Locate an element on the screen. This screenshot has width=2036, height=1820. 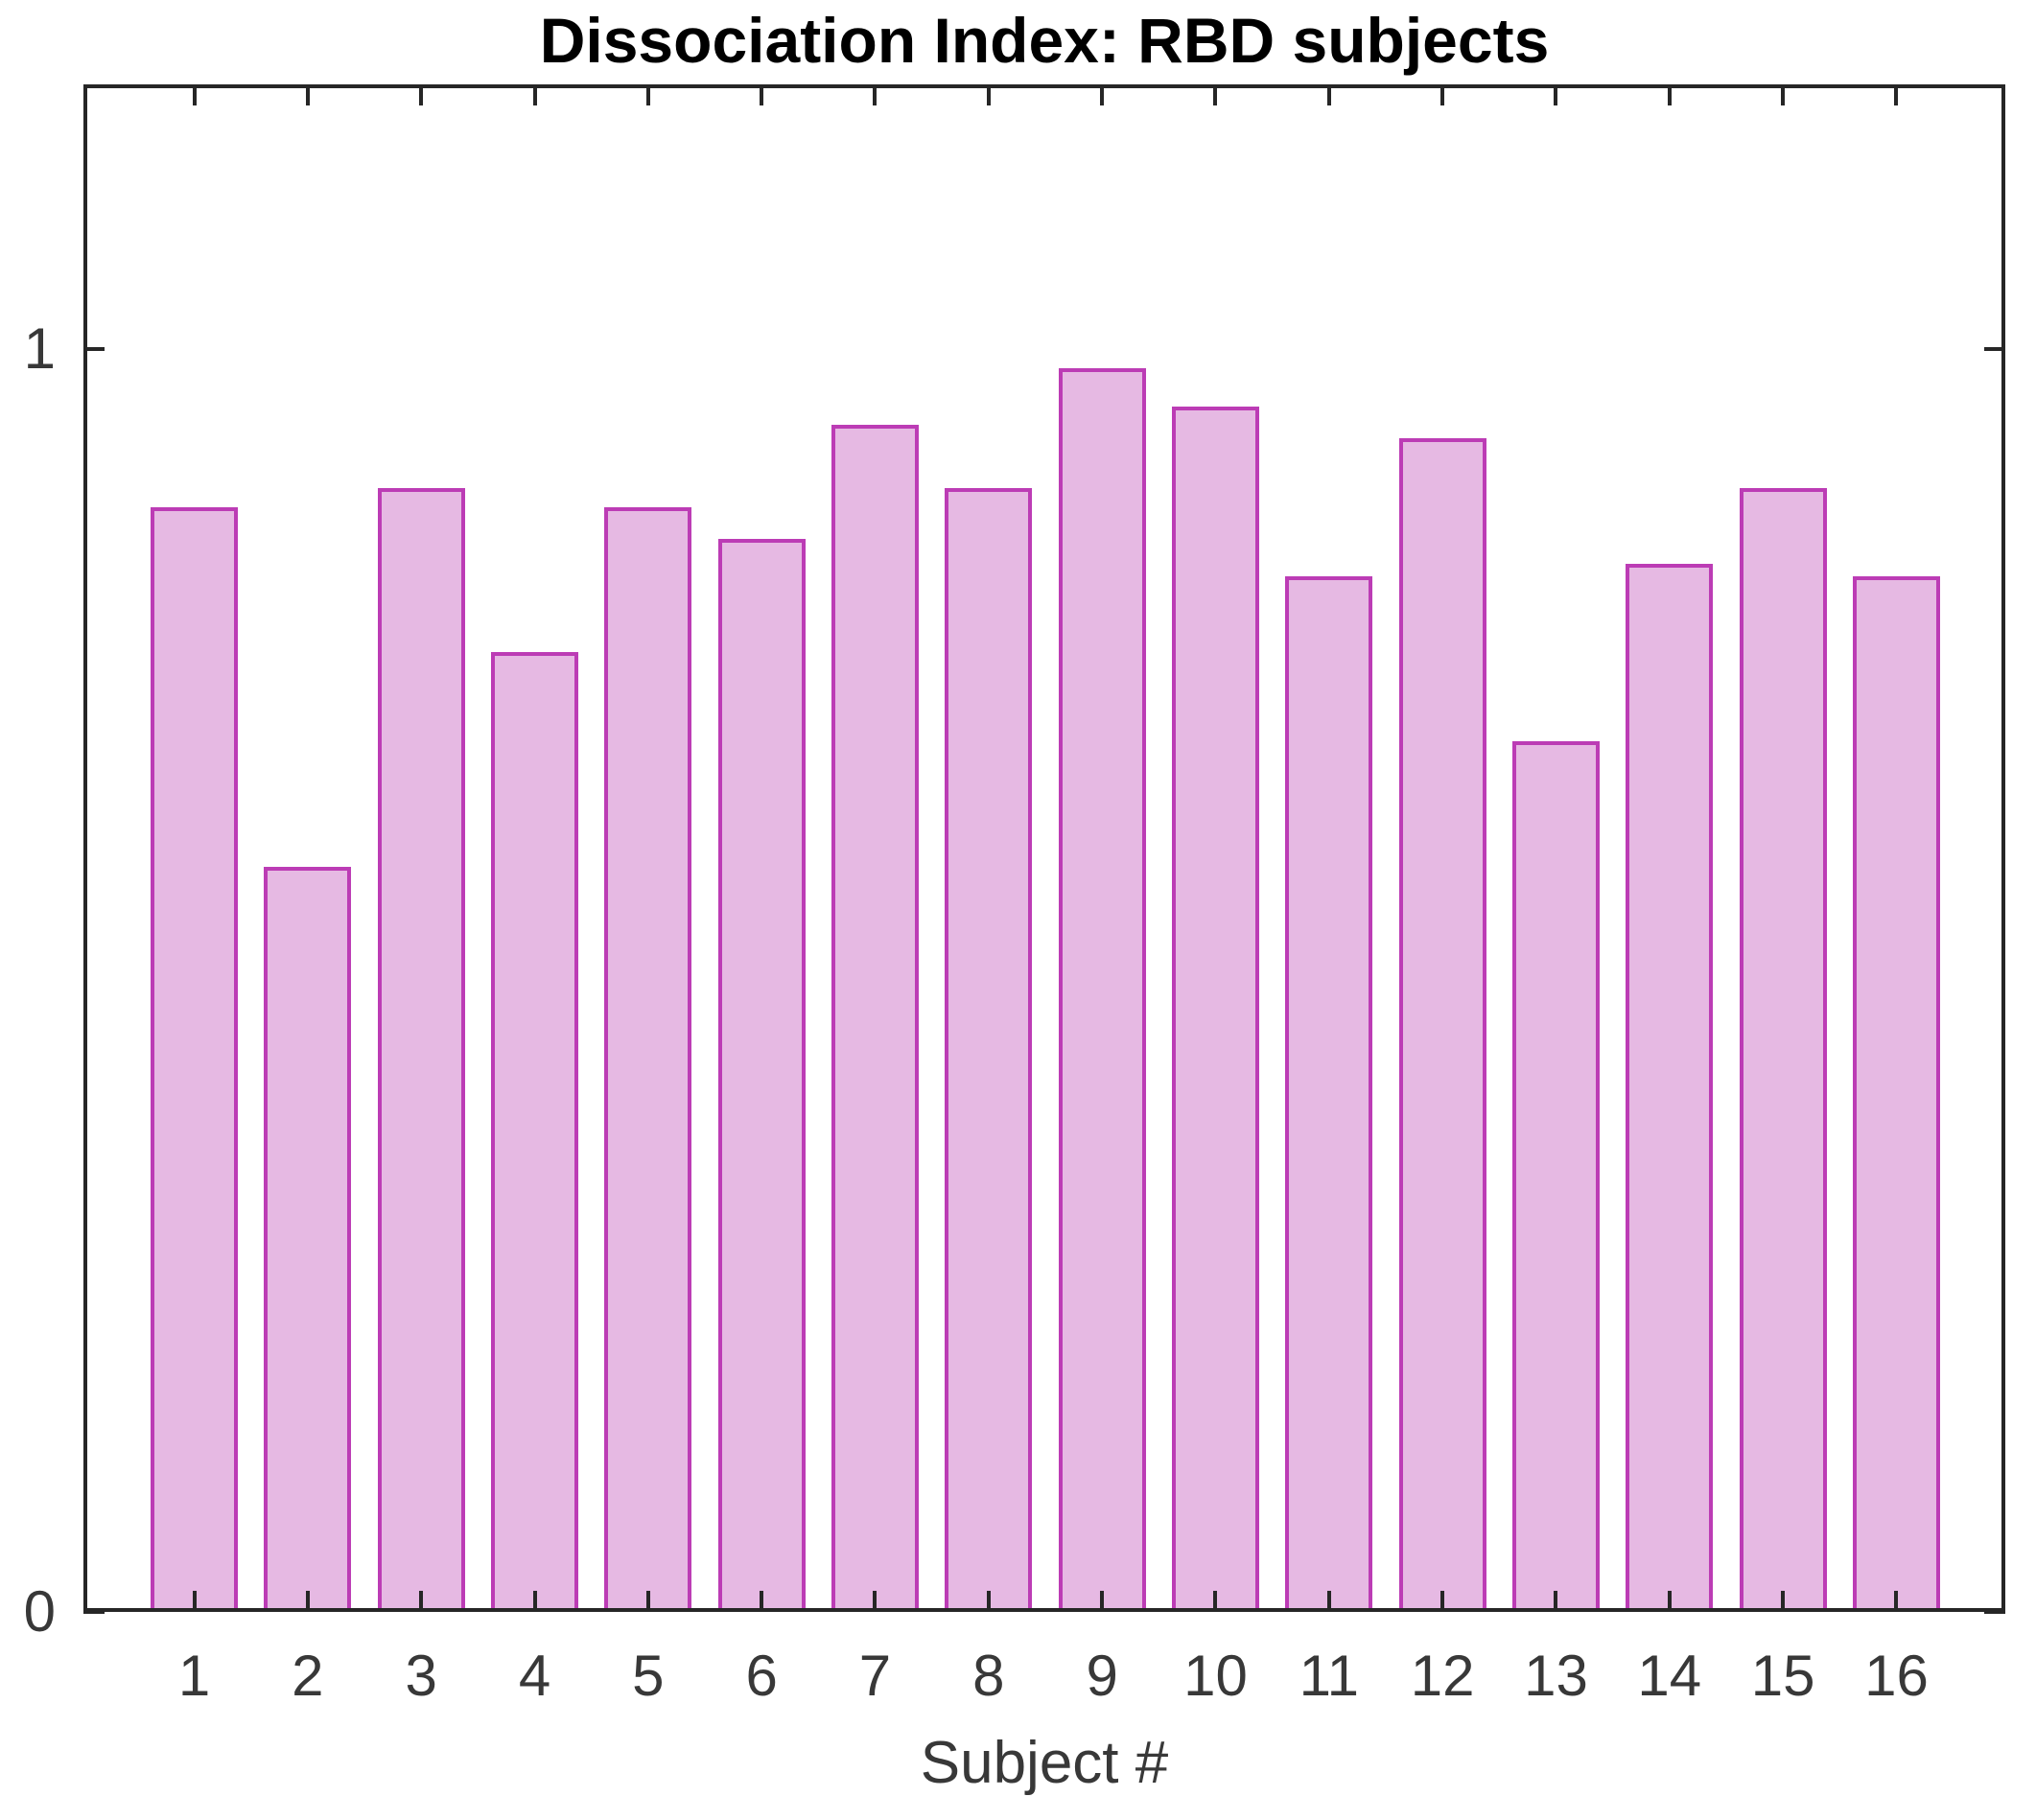
x-tick-label: 5 is located at coordinates (648, 1676).